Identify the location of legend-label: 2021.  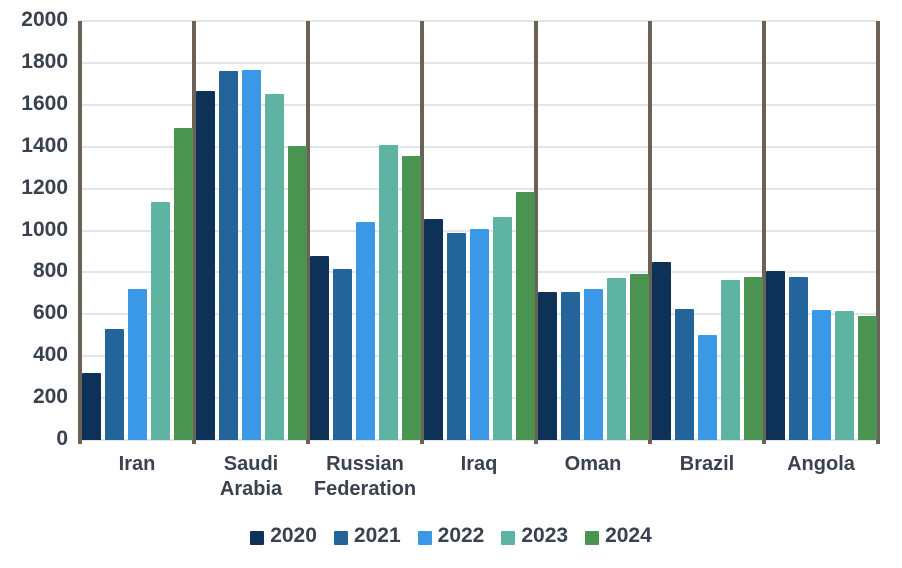
(377, 535).